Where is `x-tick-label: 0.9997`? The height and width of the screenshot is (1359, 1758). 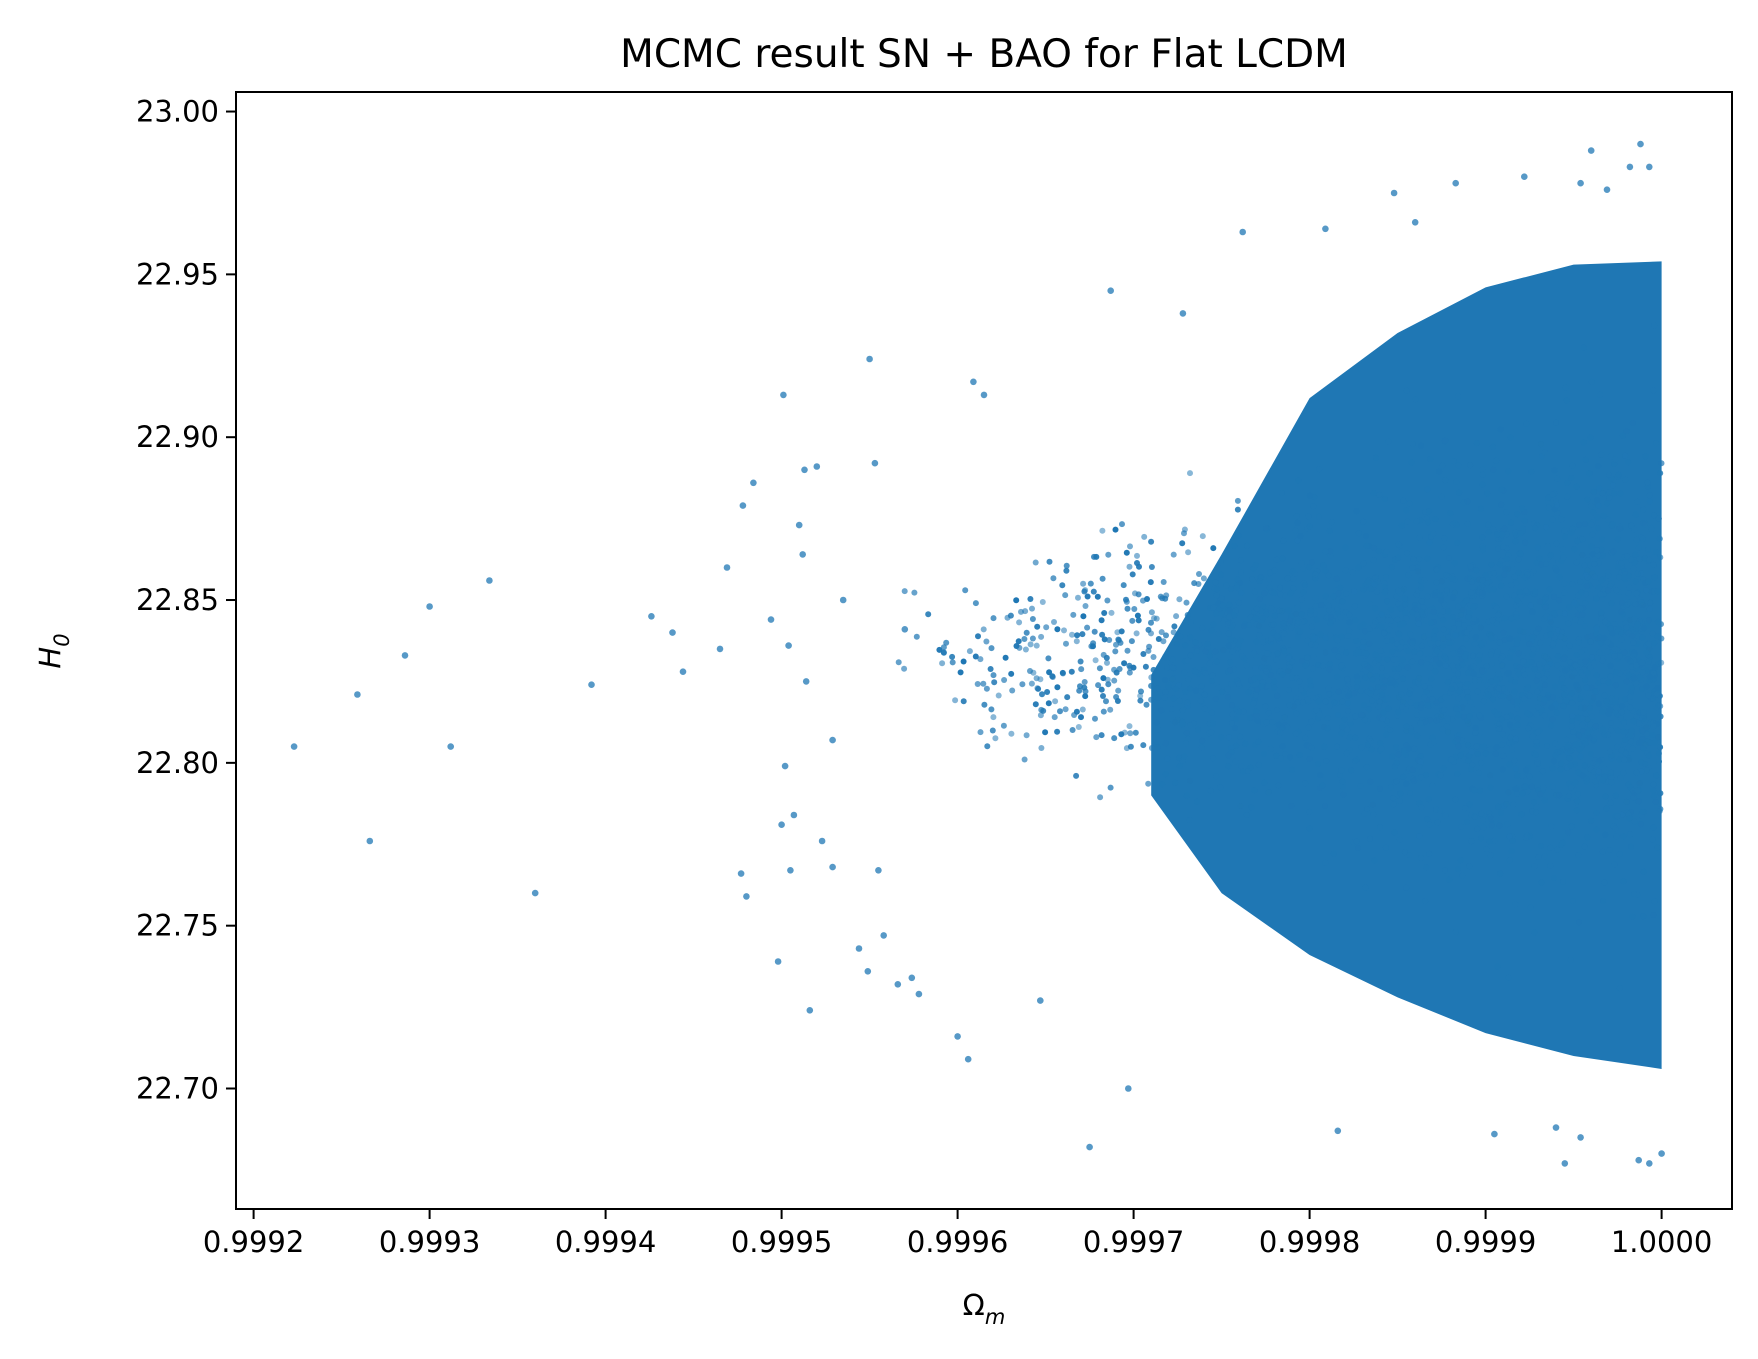
x-tick-label: 0.9997 is located at coordinates (1133, 1242).